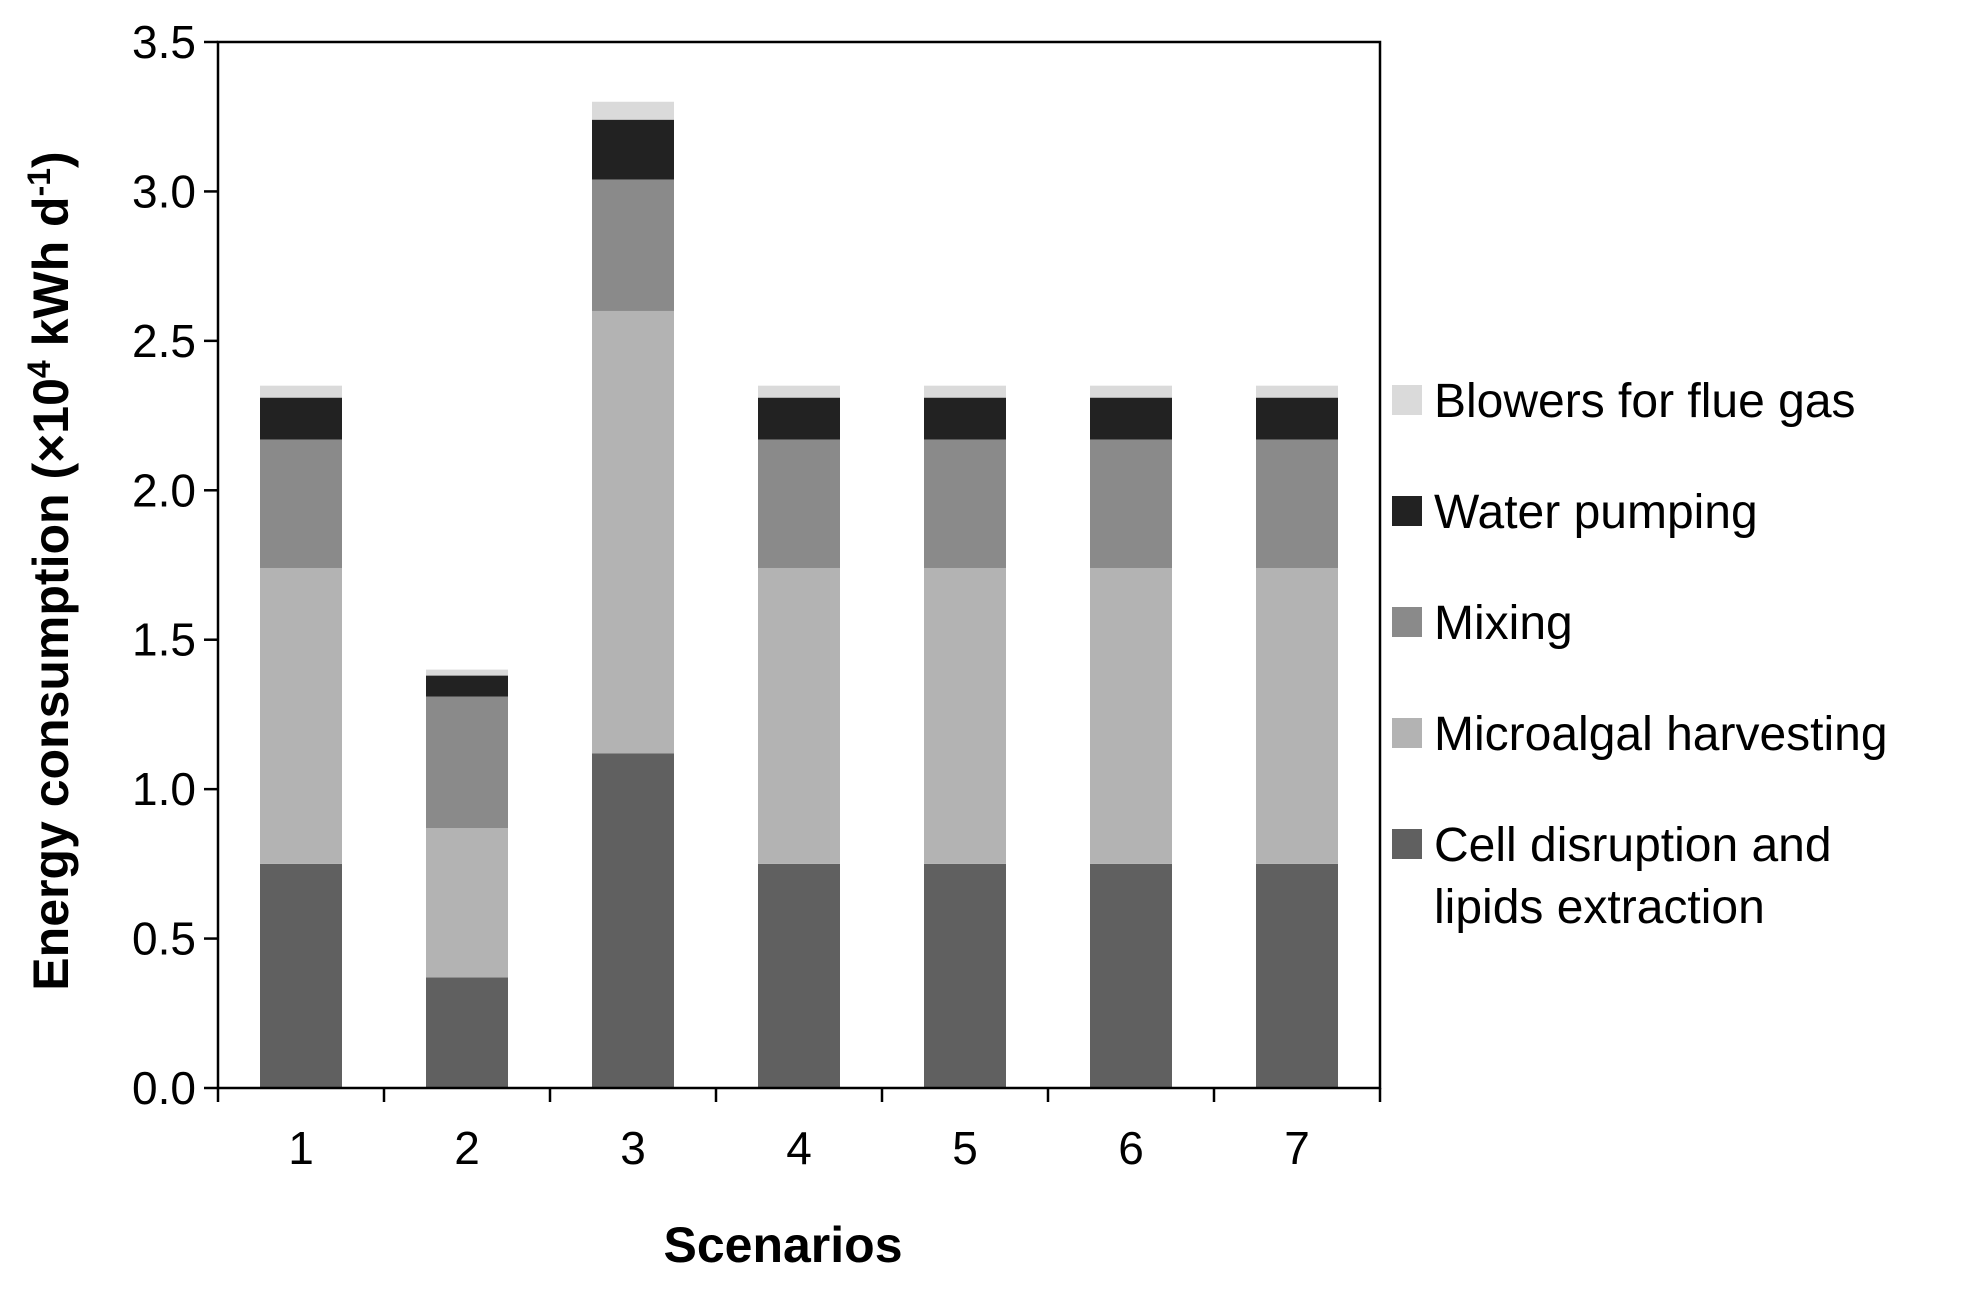  I want to click on bar-segment-5-s3, so click(965, 503).